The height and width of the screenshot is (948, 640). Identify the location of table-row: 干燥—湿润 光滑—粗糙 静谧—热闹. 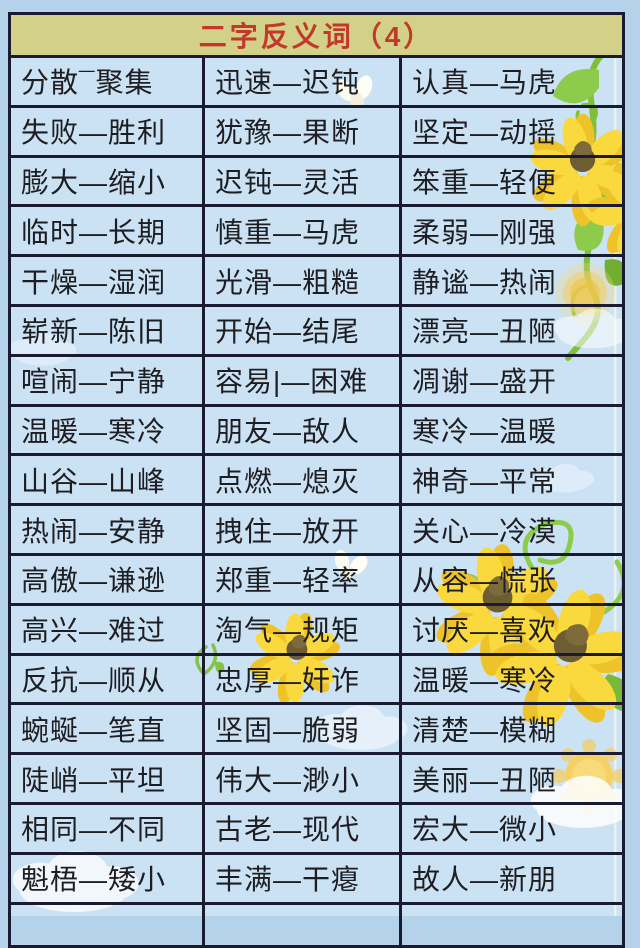
(317, 280).